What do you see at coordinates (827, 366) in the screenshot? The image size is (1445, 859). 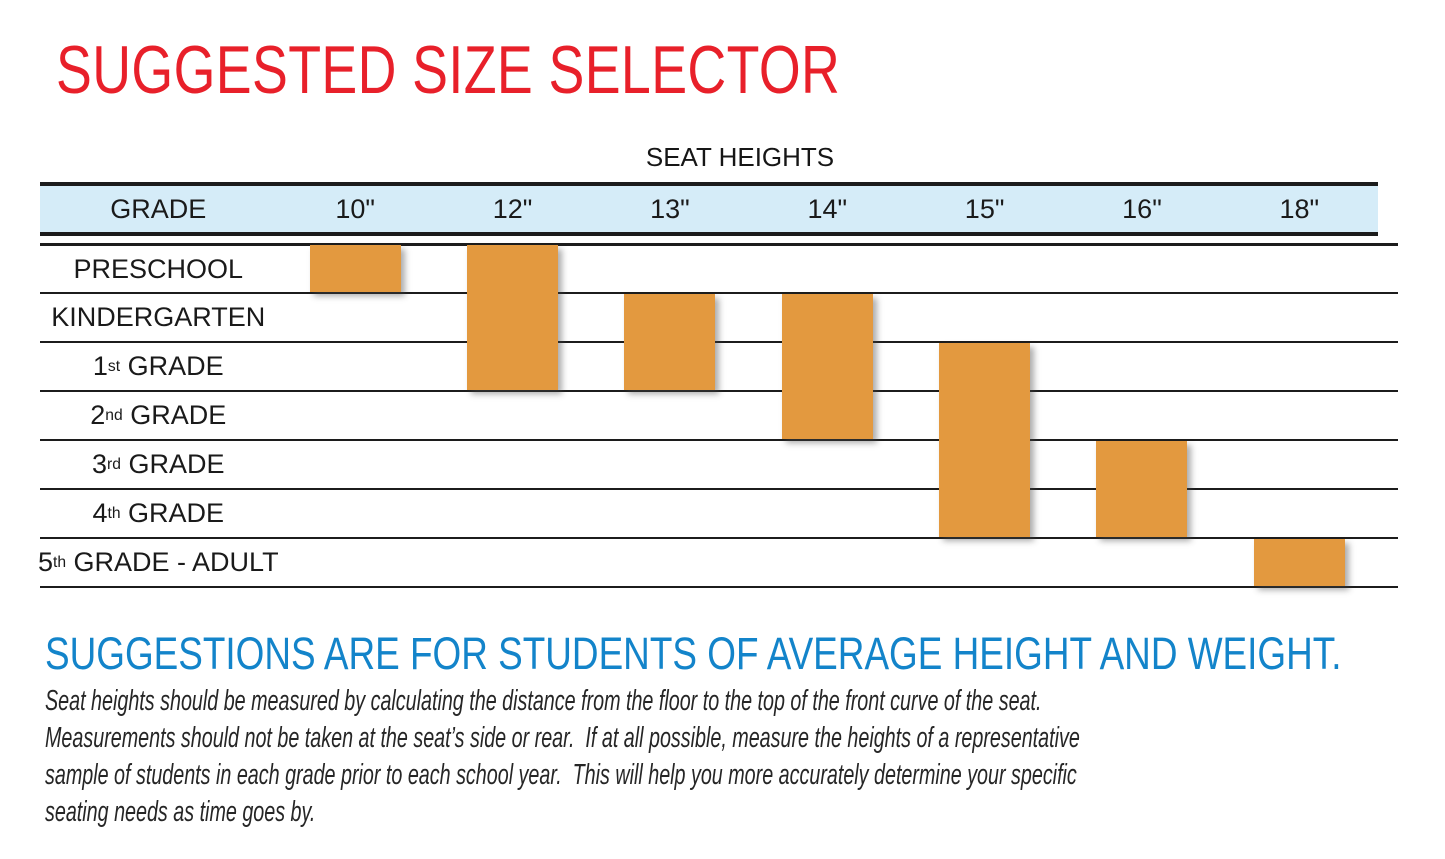 I see `bar-14in` at bounding box center [827, 366].